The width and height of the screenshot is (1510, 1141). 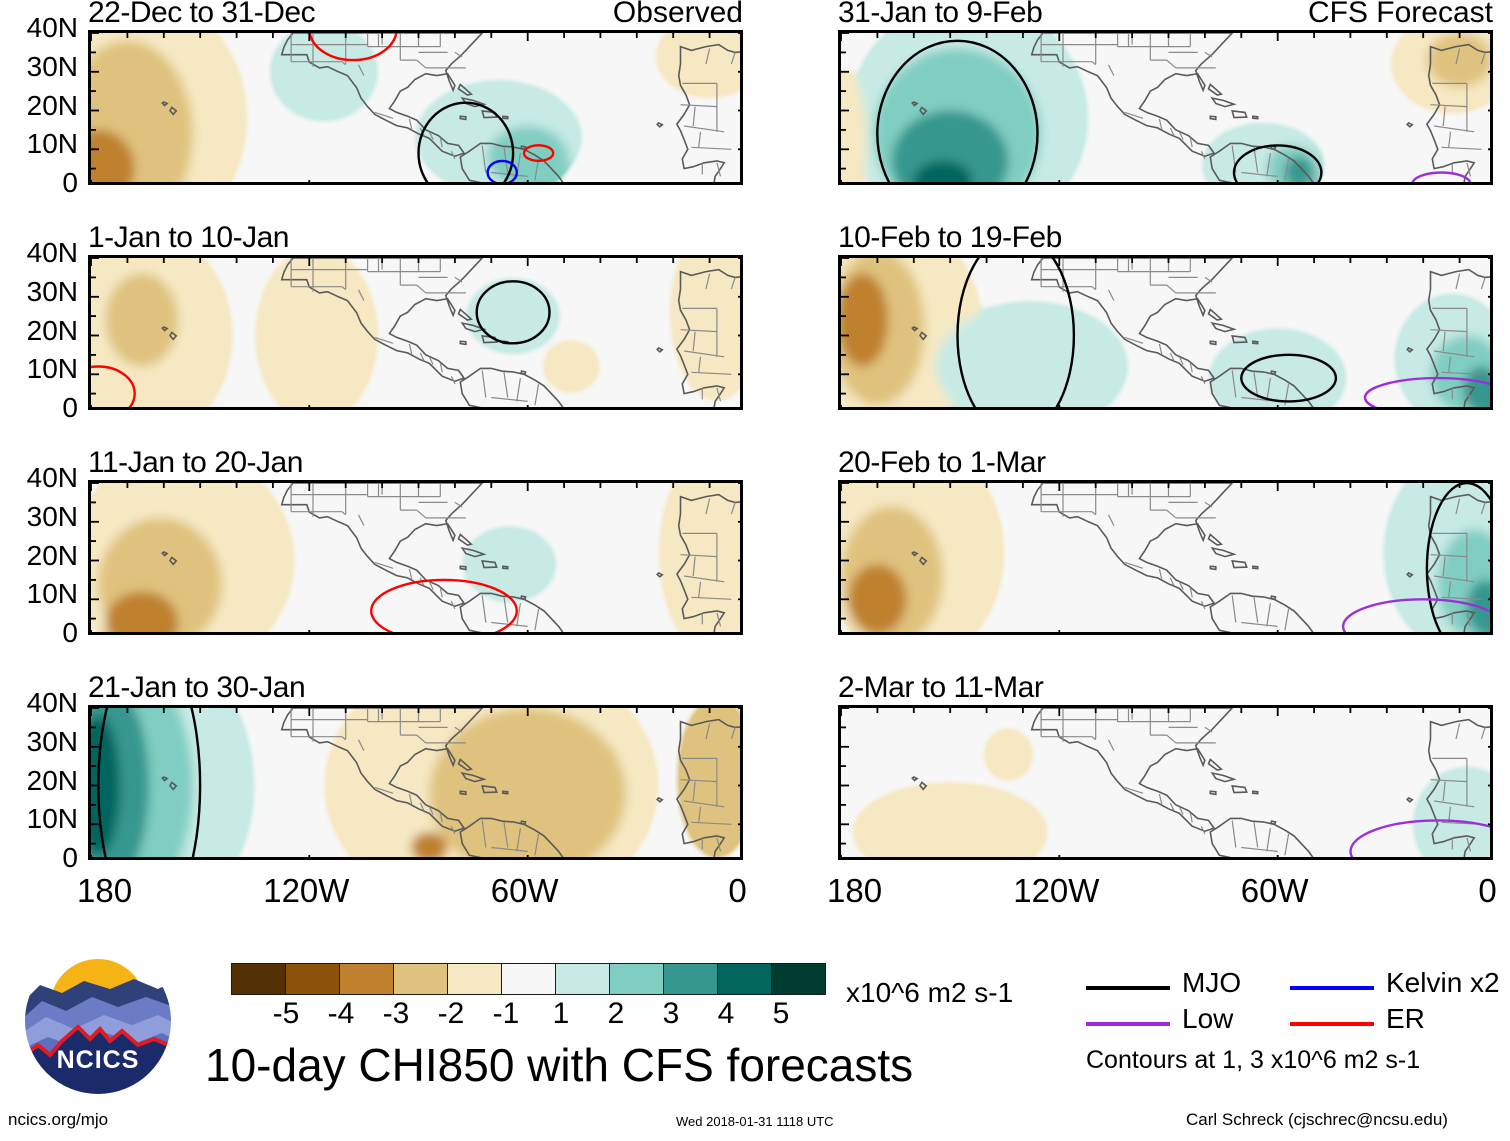 I want to click on colorbar-tick-8: 4, so click(x=726, y=1013).